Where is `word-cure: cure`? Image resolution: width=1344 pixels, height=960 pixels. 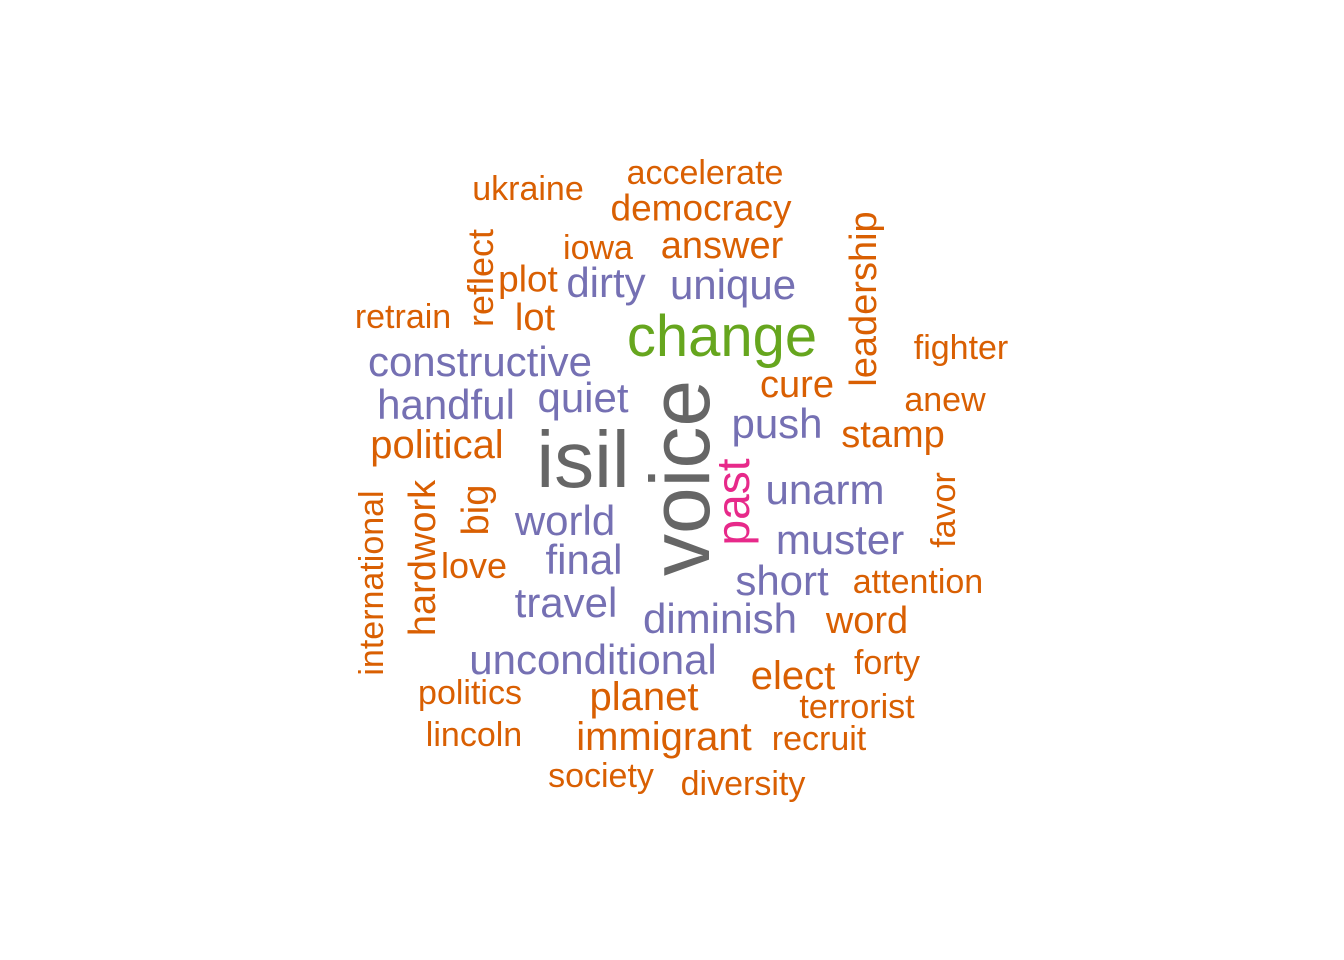
word-cure: cure is located at coordinates (797, 385).